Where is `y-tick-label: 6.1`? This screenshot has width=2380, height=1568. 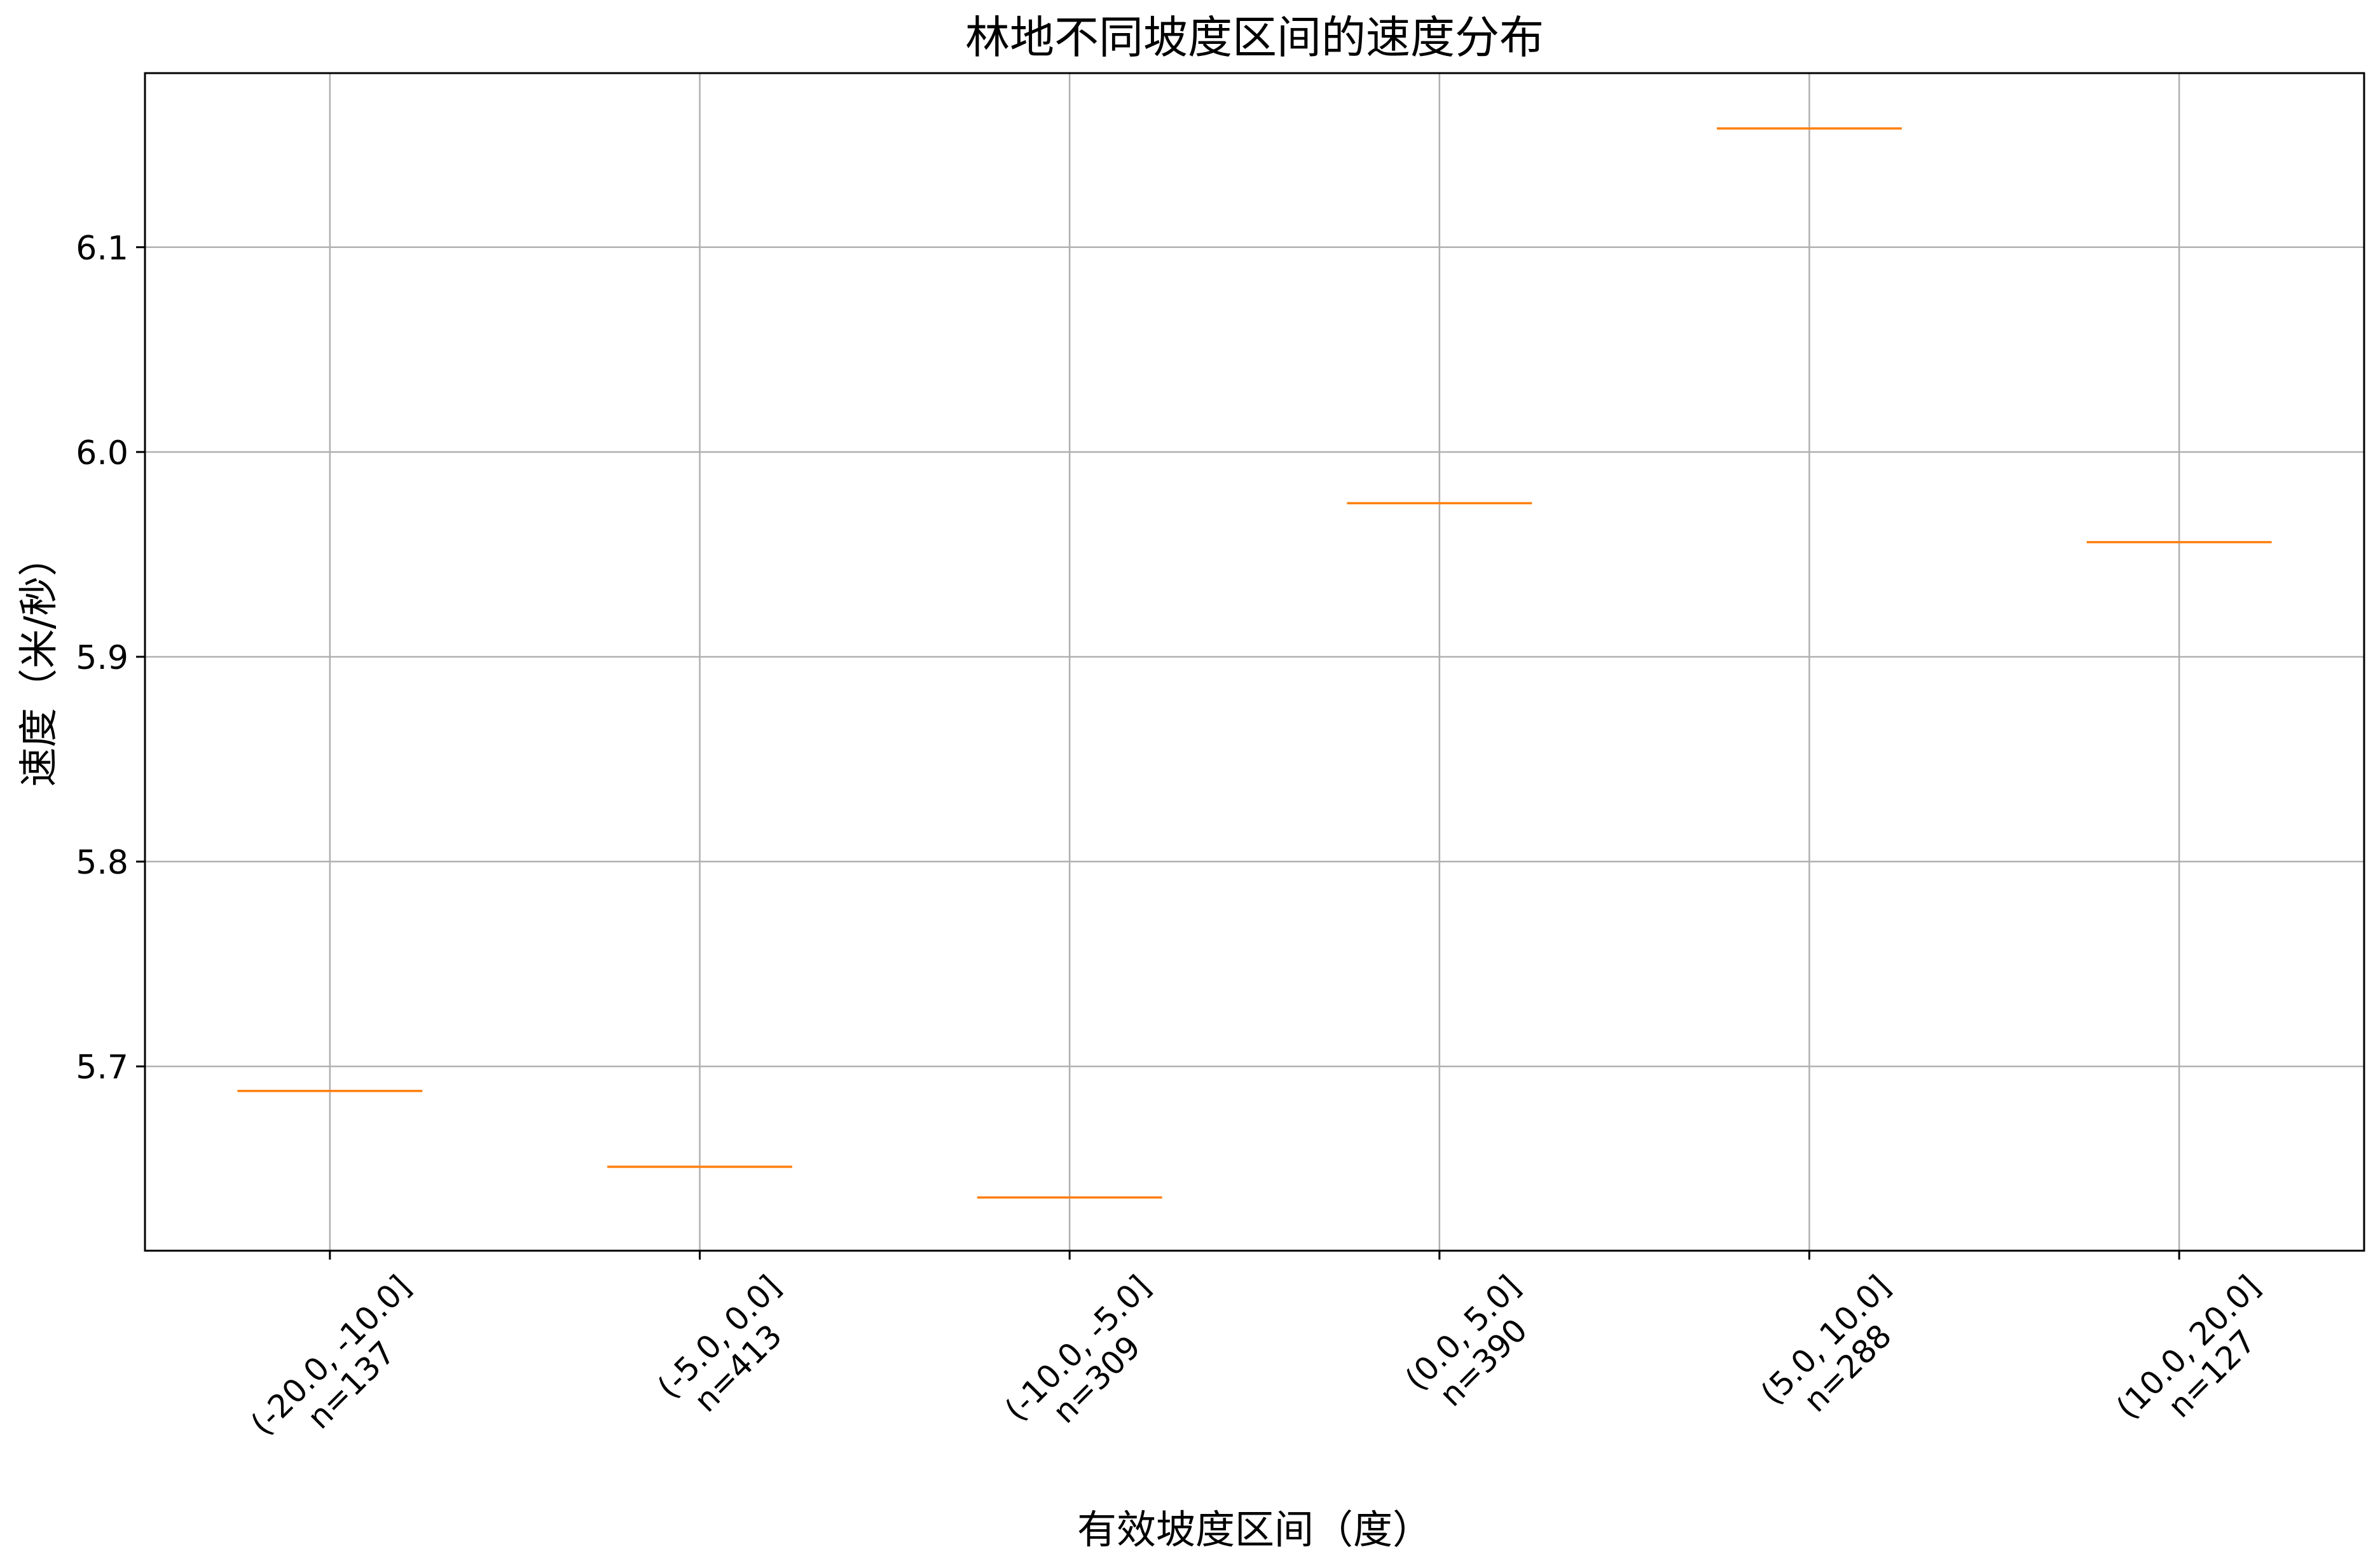 y-tick-label: 6.1 is located at coordinates (102, 249).